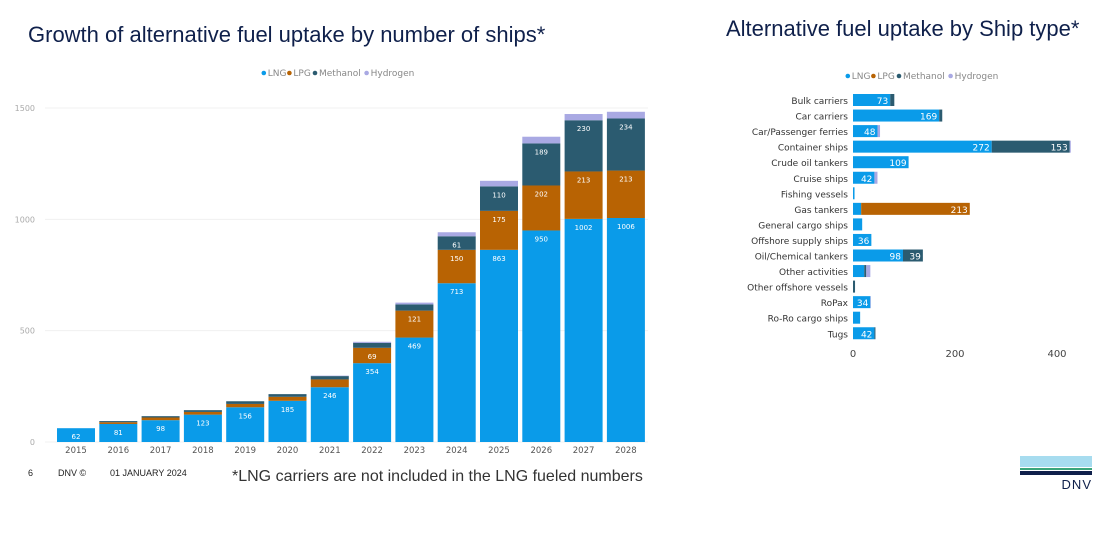 Image resolution: width=1120 pixels, height=540 pixels. Describe the element at coordinates (814, 195) in the screenshot. I see `category-label: Fishing vessels` at that location.